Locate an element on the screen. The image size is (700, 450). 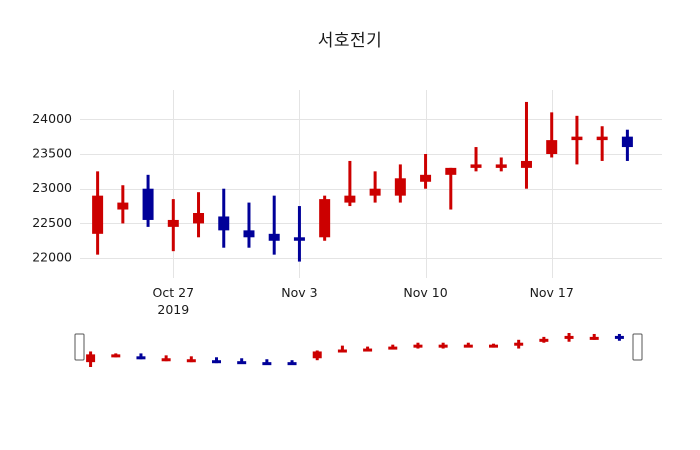
range-end-handle is located at coordinates (637, 347).